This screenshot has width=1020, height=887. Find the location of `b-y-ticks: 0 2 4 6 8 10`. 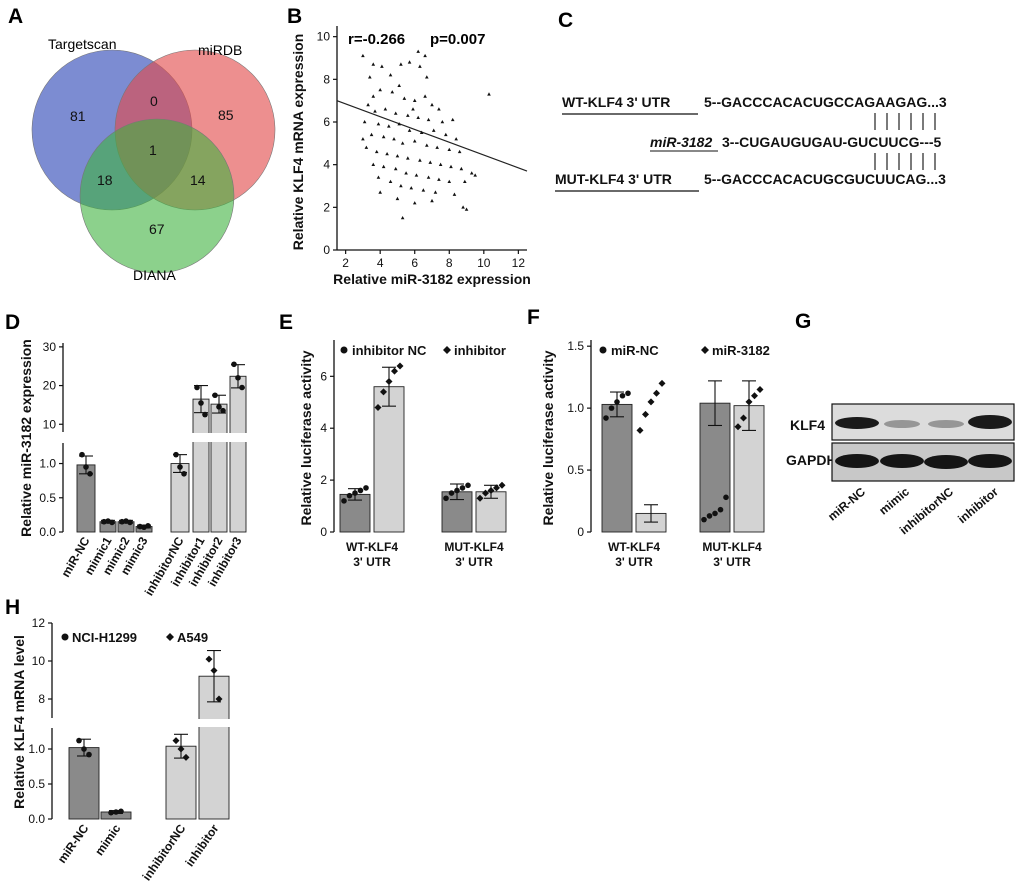

b-y-ticks: 0 2 4 6 8 10 is located at coordinates (327, 143).